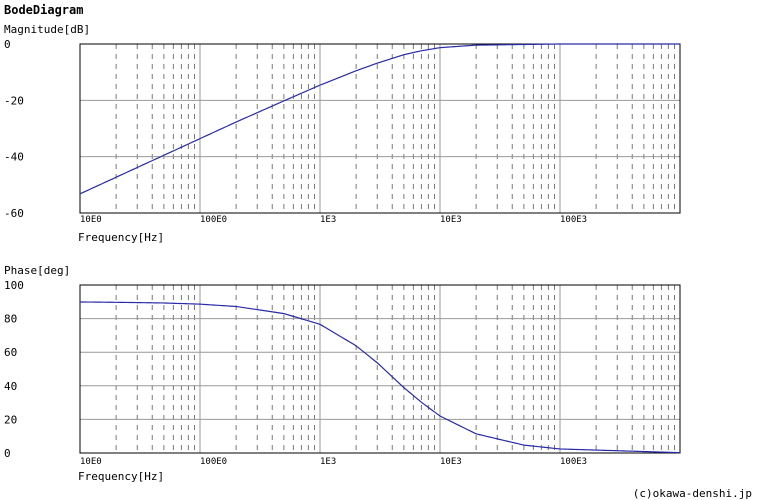  What do you see at coordinates (14, 157) in the screenshot?
I see `y-tick-label: -40` at bounding box center [14, 157].